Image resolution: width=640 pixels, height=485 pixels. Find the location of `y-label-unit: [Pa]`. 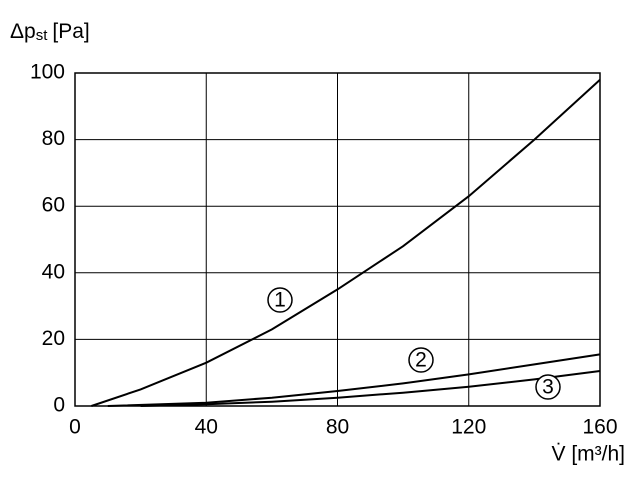

y-label-unit: [Pa] is located at coordinates (70, 31).